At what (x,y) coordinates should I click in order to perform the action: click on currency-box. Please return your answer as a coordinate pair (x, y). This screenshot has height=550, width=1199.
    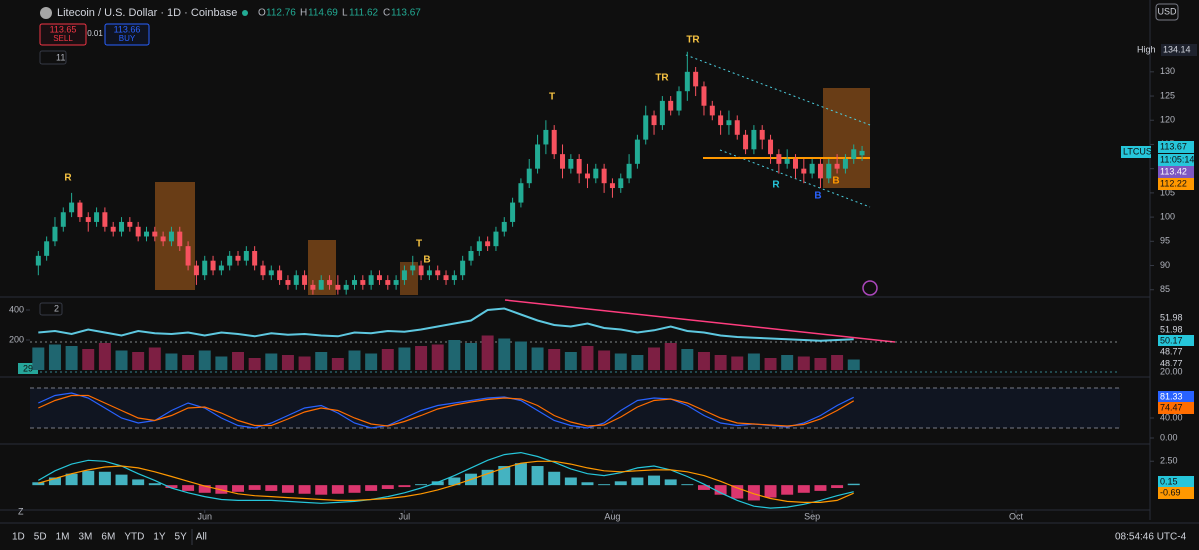
    Looking at the image, I should click on (1167, 12).